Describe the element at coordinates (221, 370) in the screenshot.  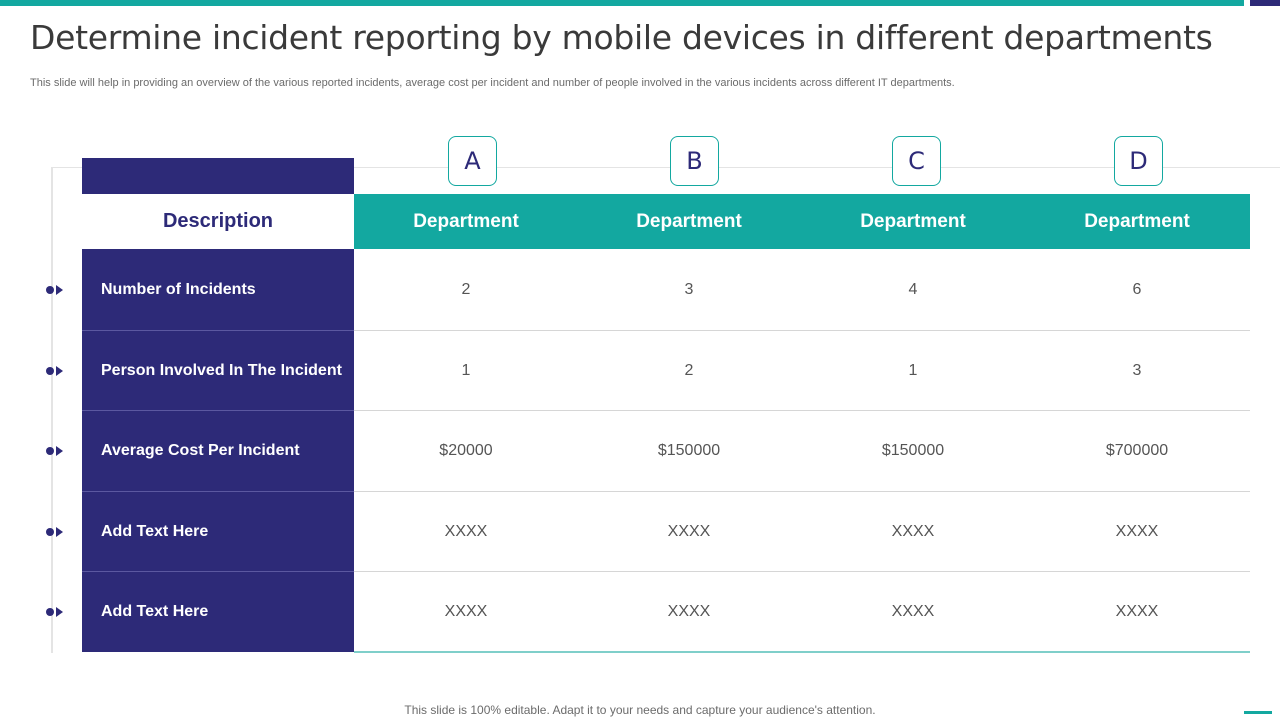
I see `row-label-persons-involved: Person Involved In The Incident` at that location.